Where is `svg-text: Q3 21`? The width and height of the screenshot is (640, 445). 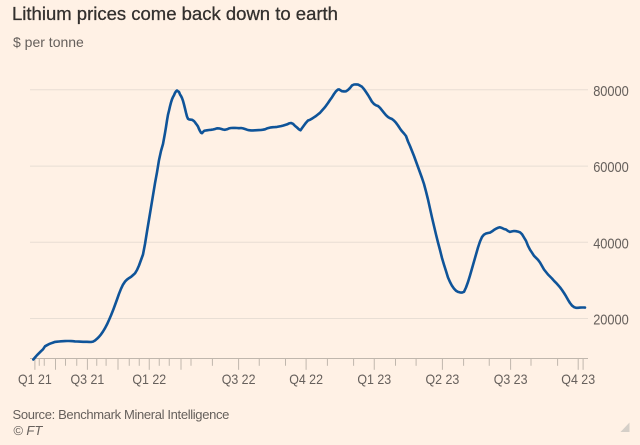 svg-text: Q3 21 is located at coordinates (88, 379).